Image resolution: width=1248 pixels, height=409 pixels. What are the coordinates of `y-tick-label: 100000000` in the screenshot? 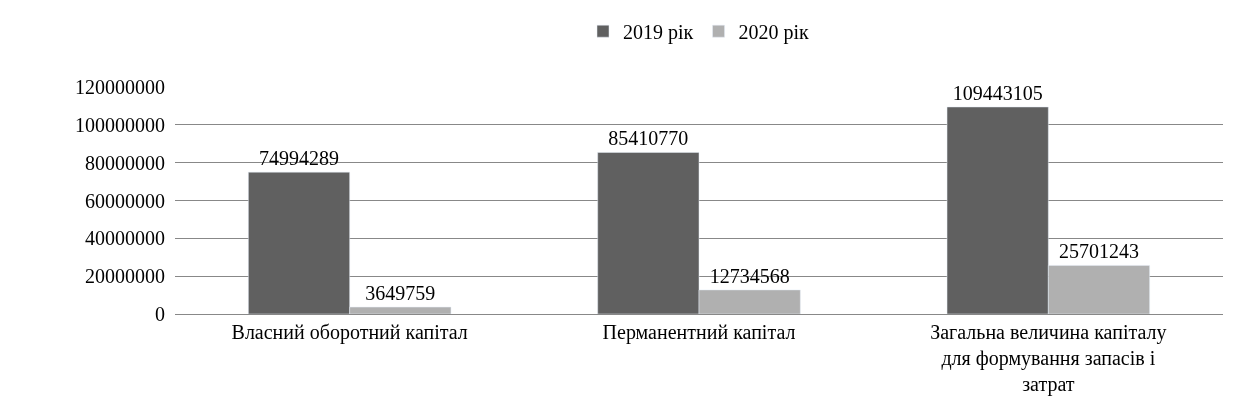 It's located at (120, 124).